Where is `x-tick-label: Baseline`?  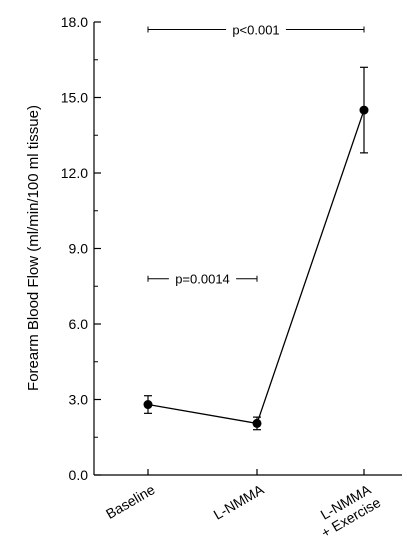 x-tick-label: Baseline is located at coordinates (130, 501).